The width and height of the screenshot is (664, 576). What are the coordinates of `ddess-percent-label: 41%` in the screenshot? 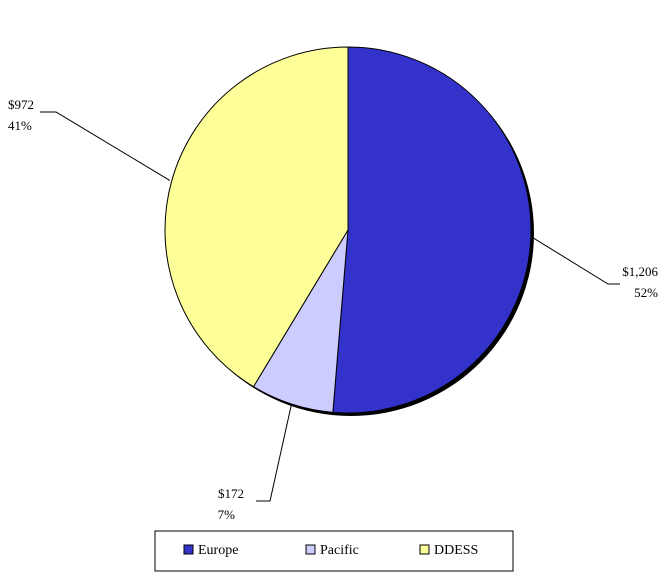 It's located at (20, 125).